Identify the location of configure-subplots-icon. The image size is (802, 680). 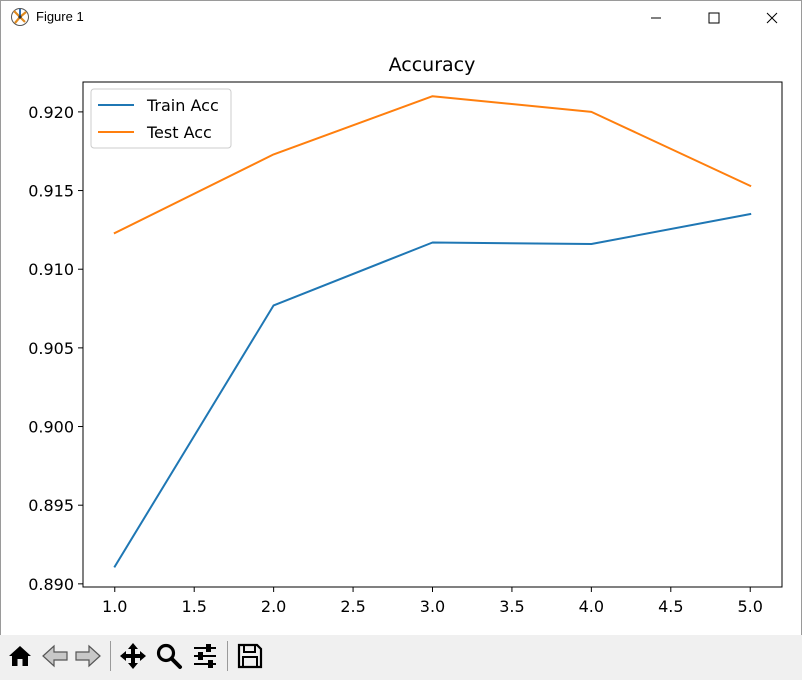
(205, 656).